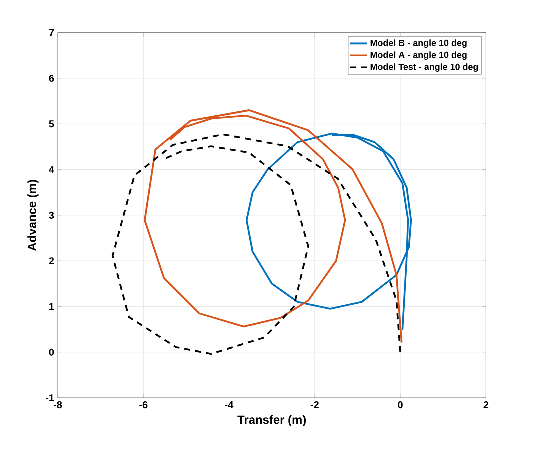 The height and width of the screenshot is (450, 547). What do you see at coordinates (329, 231) in the screenshot?
I see `line-series` at bounding box center [329, 231].